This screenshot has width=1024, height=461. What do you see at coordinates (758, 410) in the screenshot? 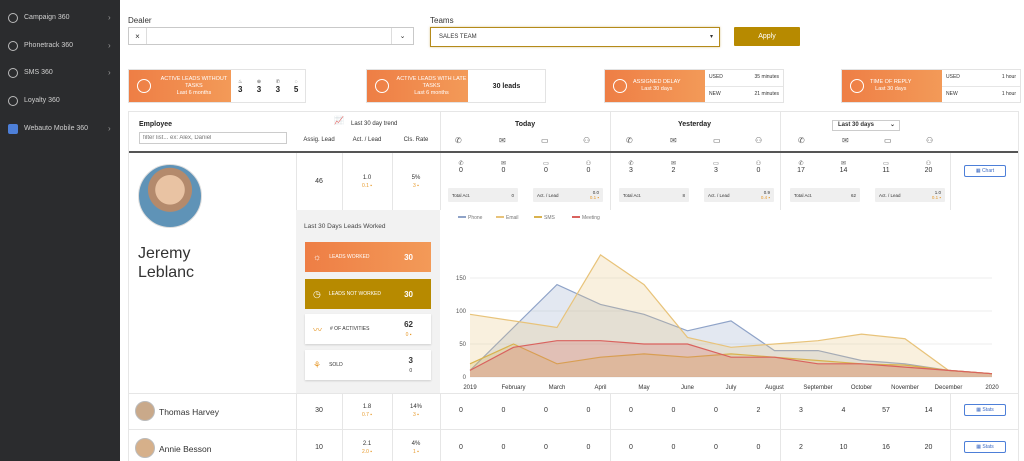
I see `count-cell: 2` at bounding box center [758, 410].